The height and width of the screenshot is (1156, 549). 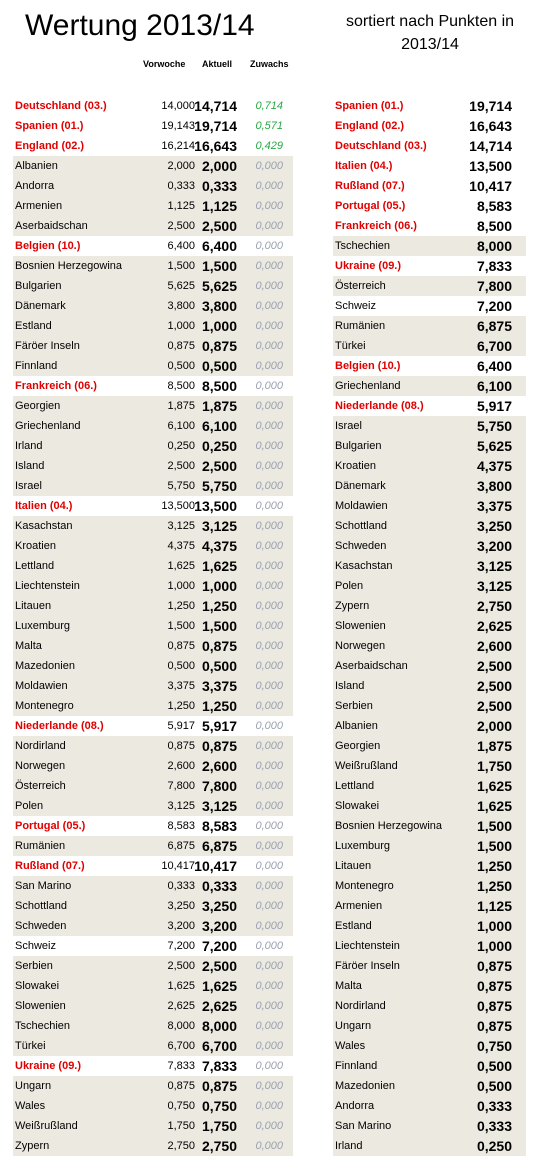 What do you see at coordinates (494, 306) in the screenshot?
I see `points-value: 7,200` at bounding box center [494, 306].